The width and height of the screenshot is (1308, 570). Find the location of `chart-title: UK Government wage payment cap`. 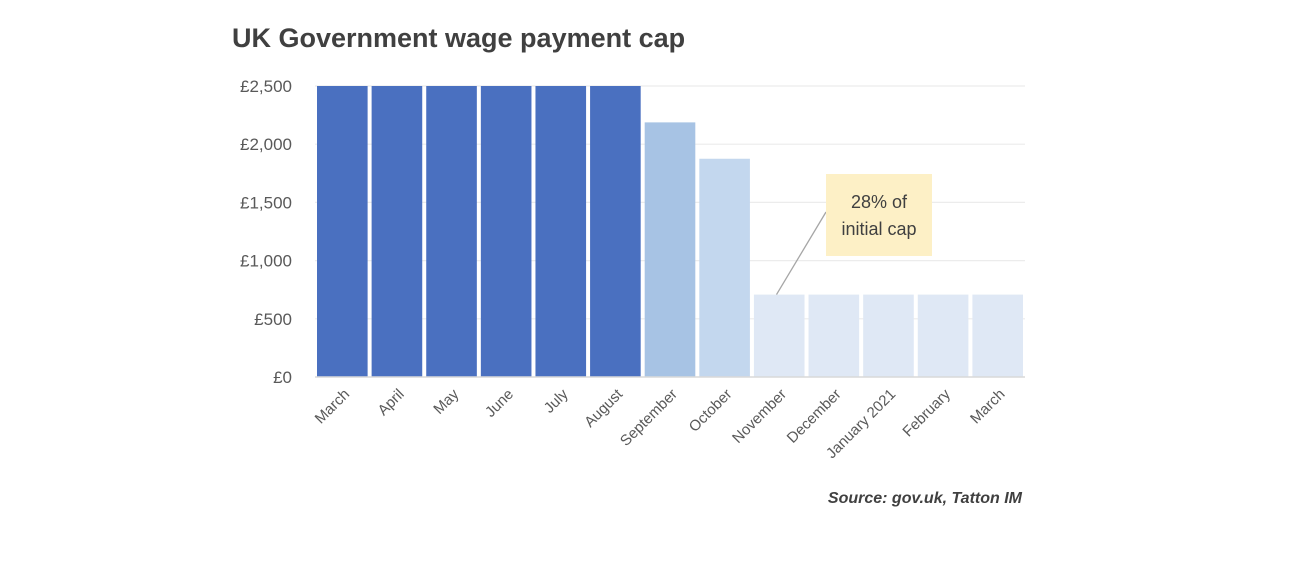

chart-title: UK Government wage payment cap is located at coordinates (458, 38).